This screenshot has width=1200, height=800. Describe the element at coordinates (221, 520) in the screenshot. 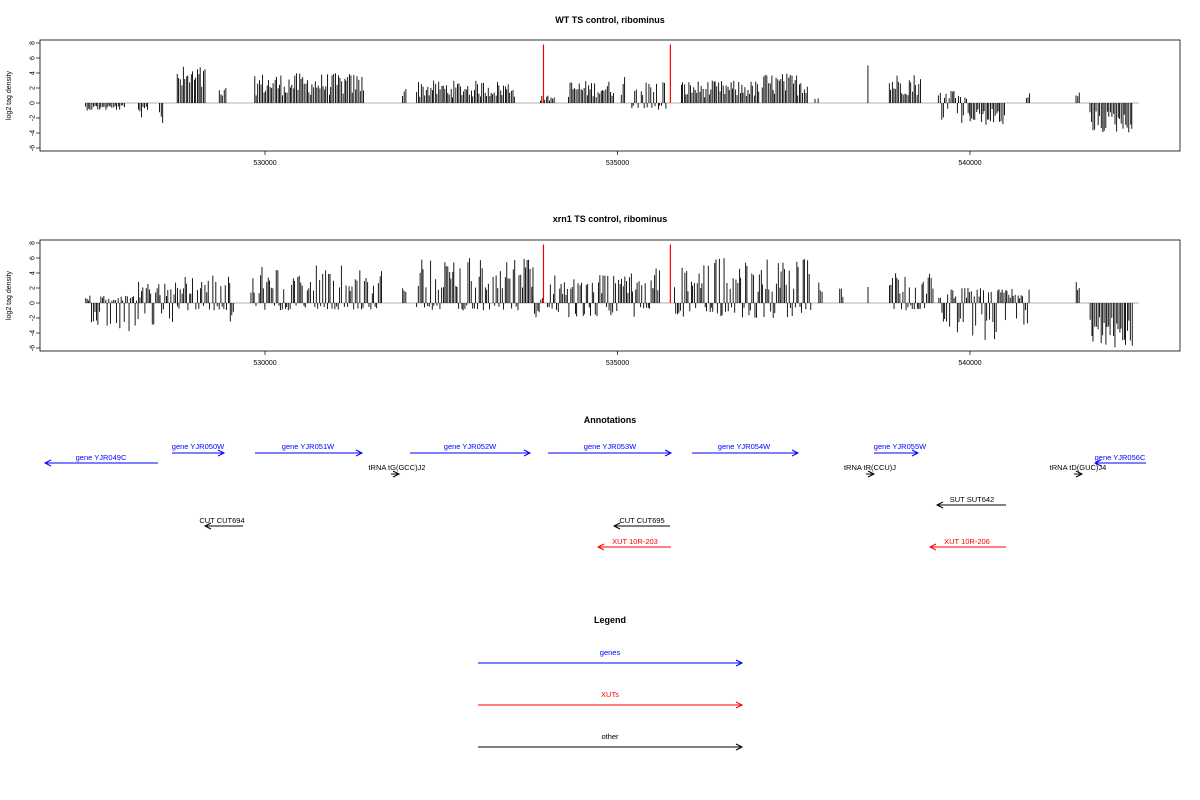

I see `feature-label: CUT CUT694` at that location.